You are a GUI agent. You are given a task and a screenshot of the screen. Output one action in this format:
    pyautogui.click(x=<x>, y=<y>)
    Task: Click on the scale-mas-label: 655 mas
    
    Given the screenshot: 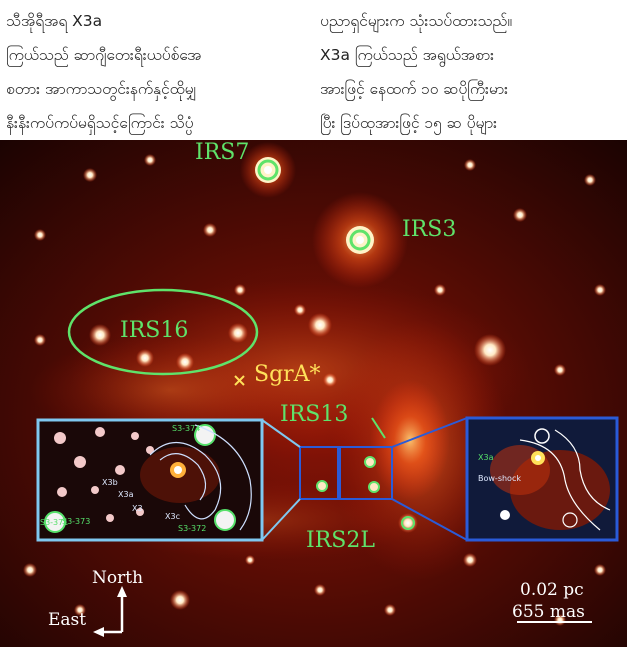 What is the action you would take?
    pyautogui.click(x=548, y=612)
    